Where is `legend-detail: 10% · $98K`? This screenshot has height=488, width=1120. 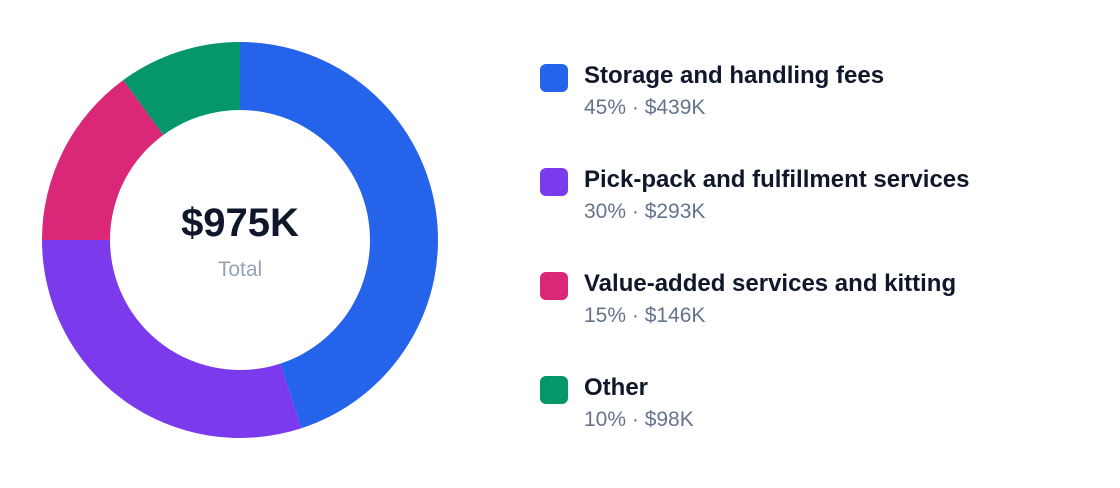 legend-detail: 10% · $98K is located at coordinates (639, 419).